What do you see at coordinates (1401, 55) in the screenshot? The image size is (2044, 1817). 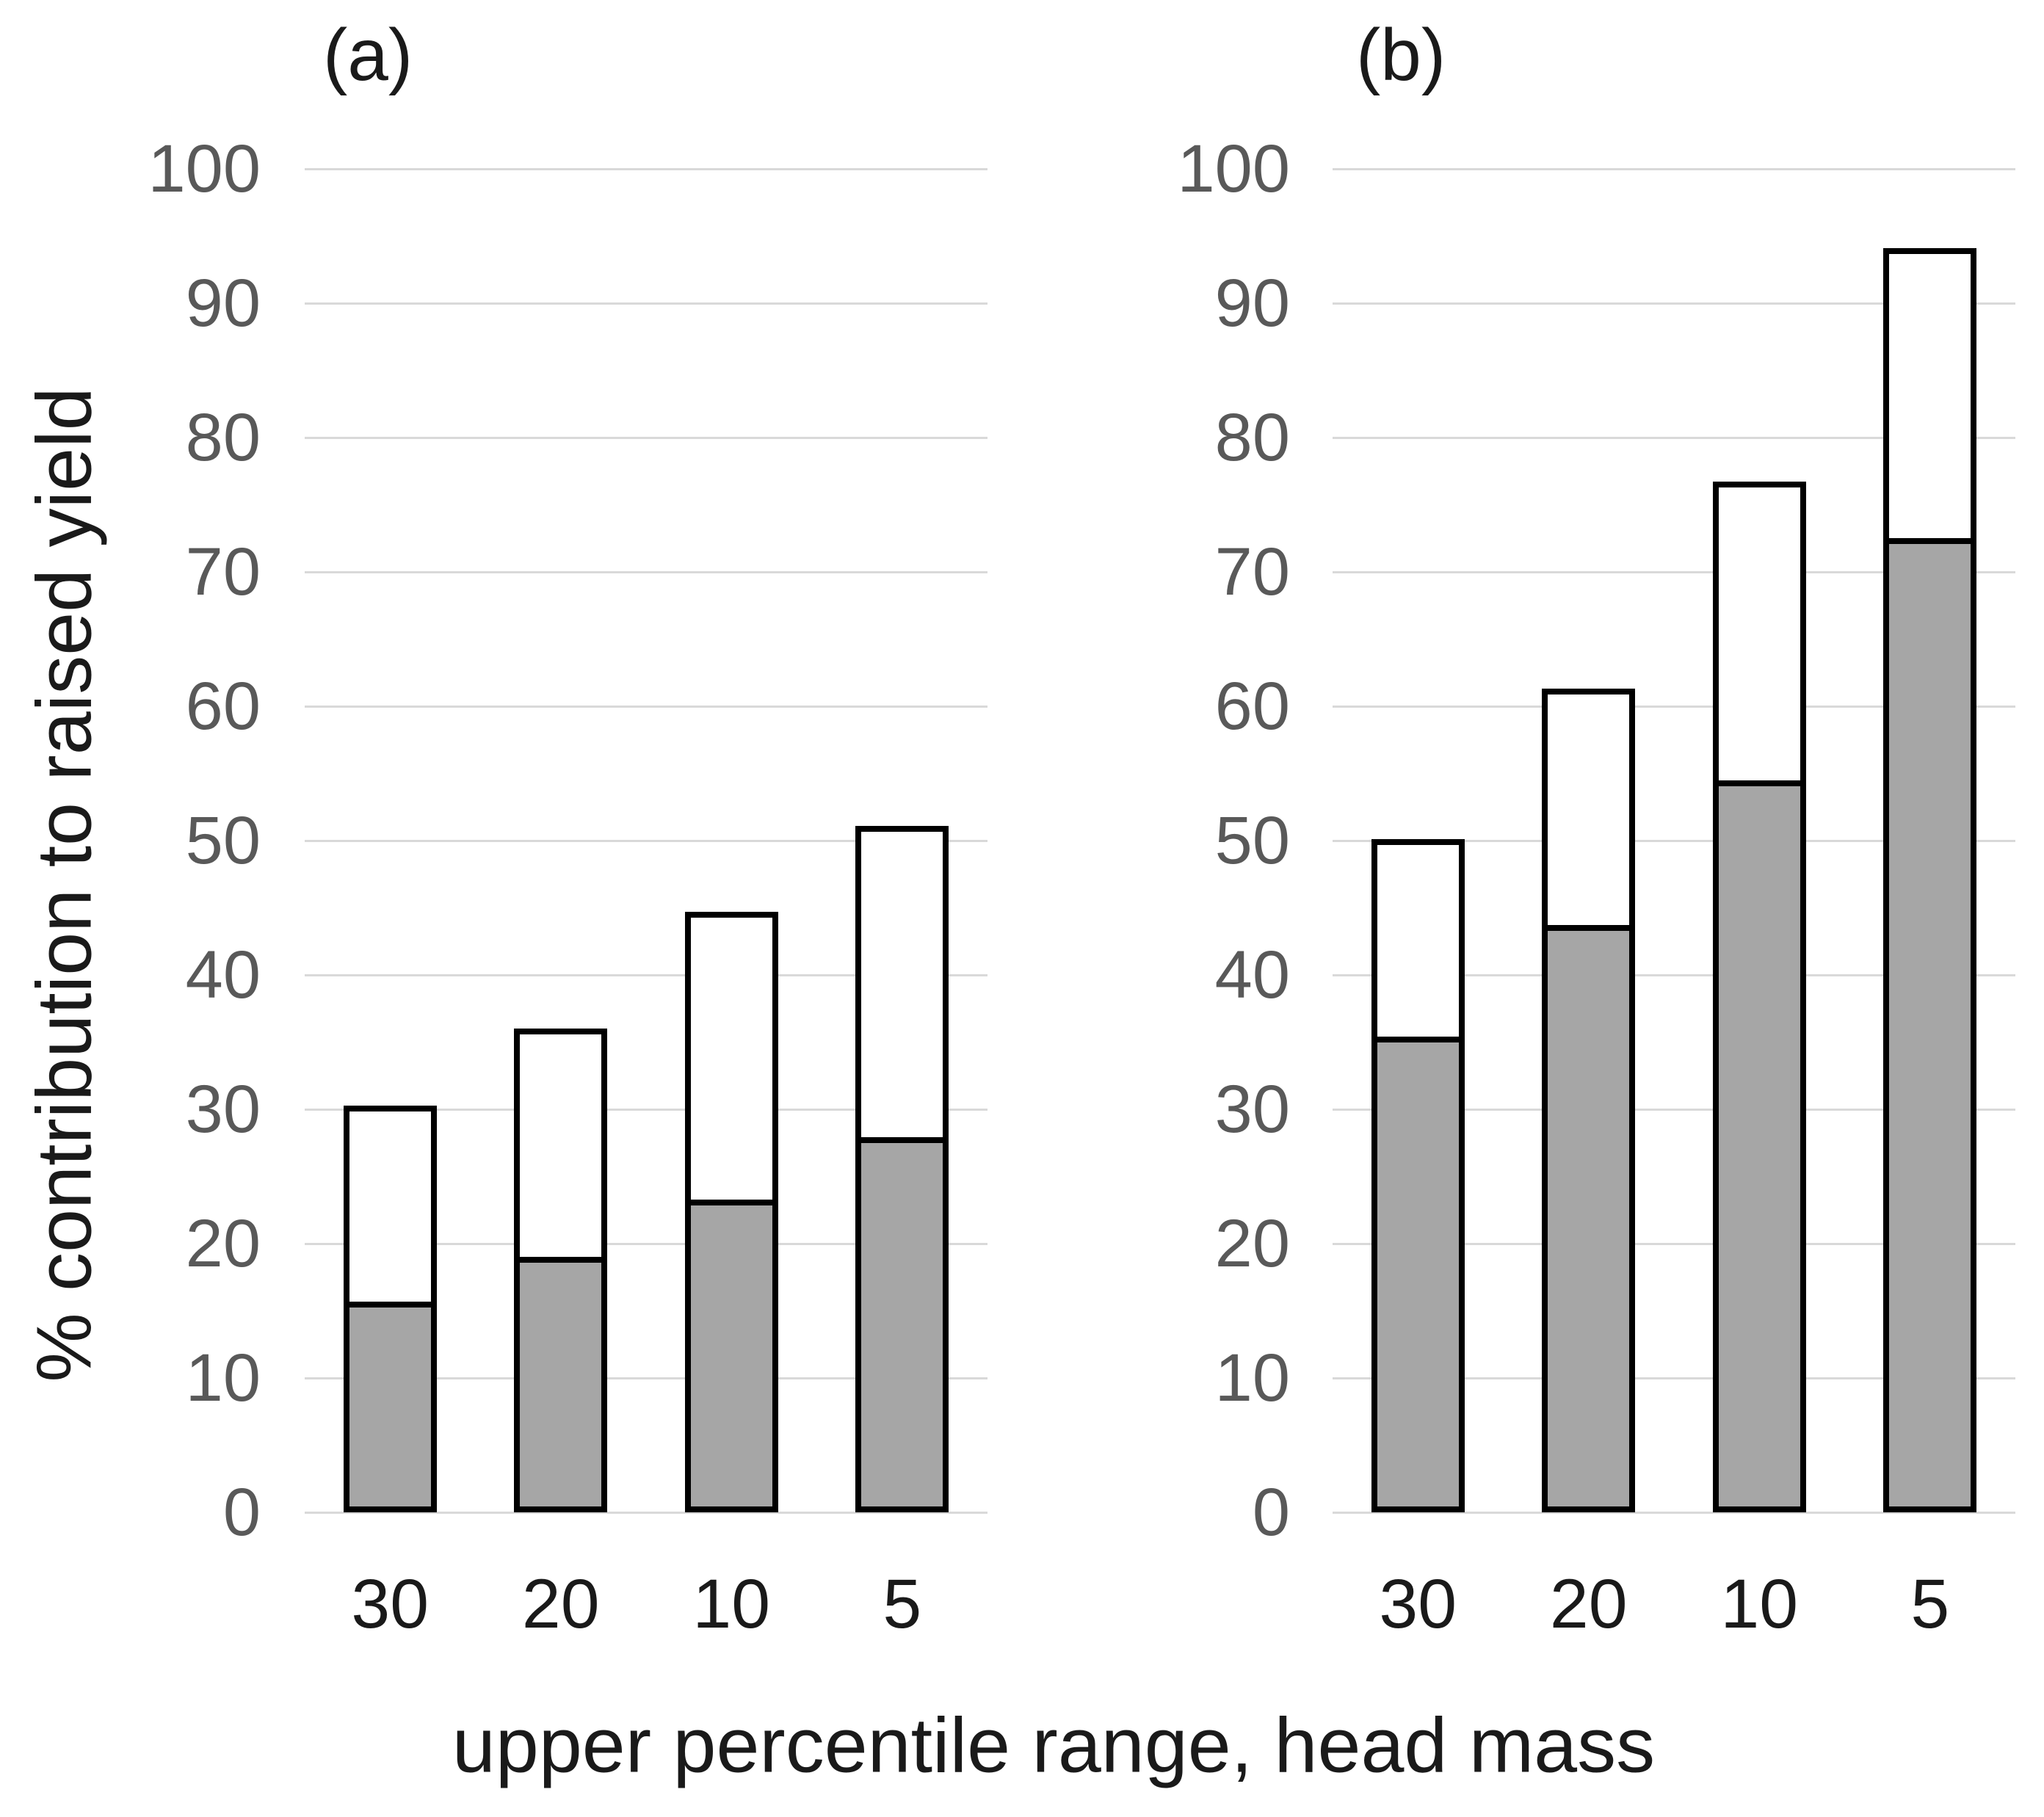 I see `panel-b-label: (b)` at bounding box center [1401, 55].